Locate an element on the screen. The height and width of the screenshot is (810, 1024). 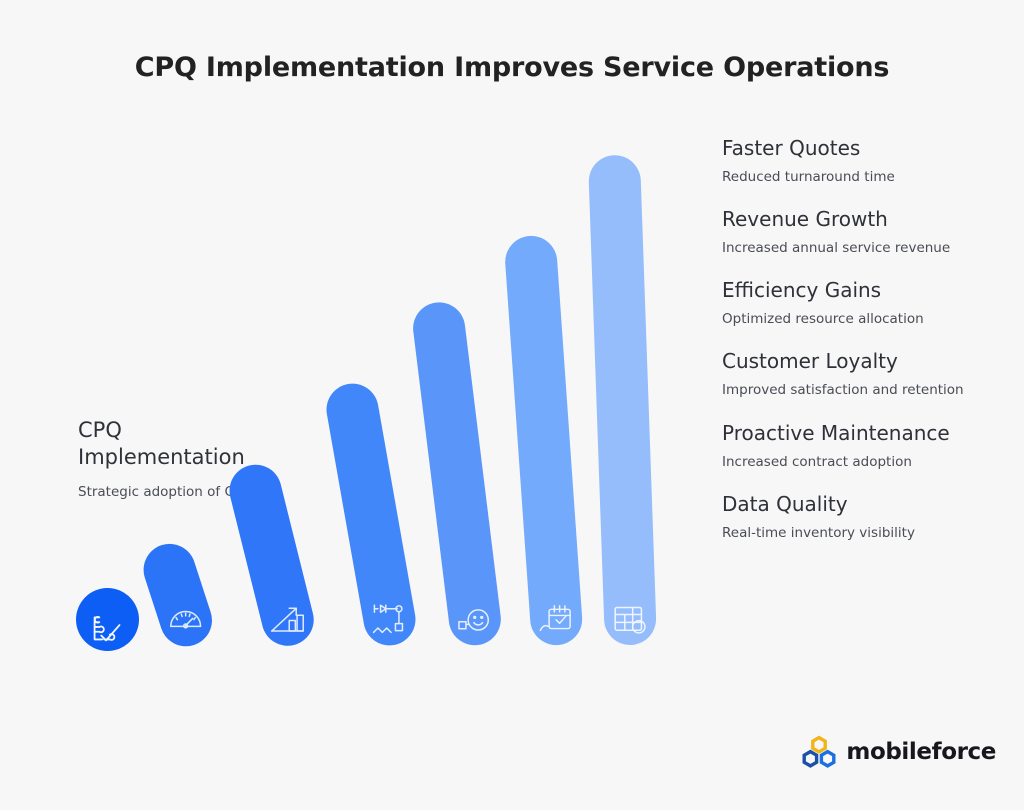
benefit-title: Proactive Maintenance is located at coordinates (836, 432).